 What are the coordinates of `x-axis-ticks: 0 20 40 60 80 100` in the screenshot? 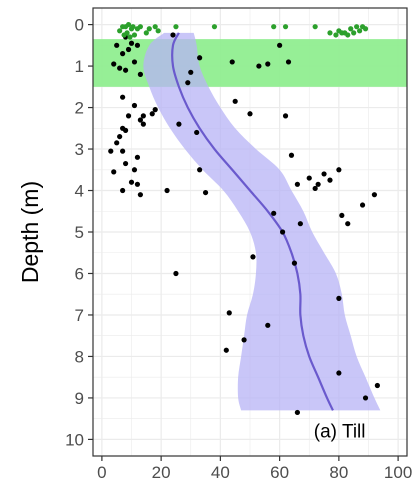 It's located at (254, 469).